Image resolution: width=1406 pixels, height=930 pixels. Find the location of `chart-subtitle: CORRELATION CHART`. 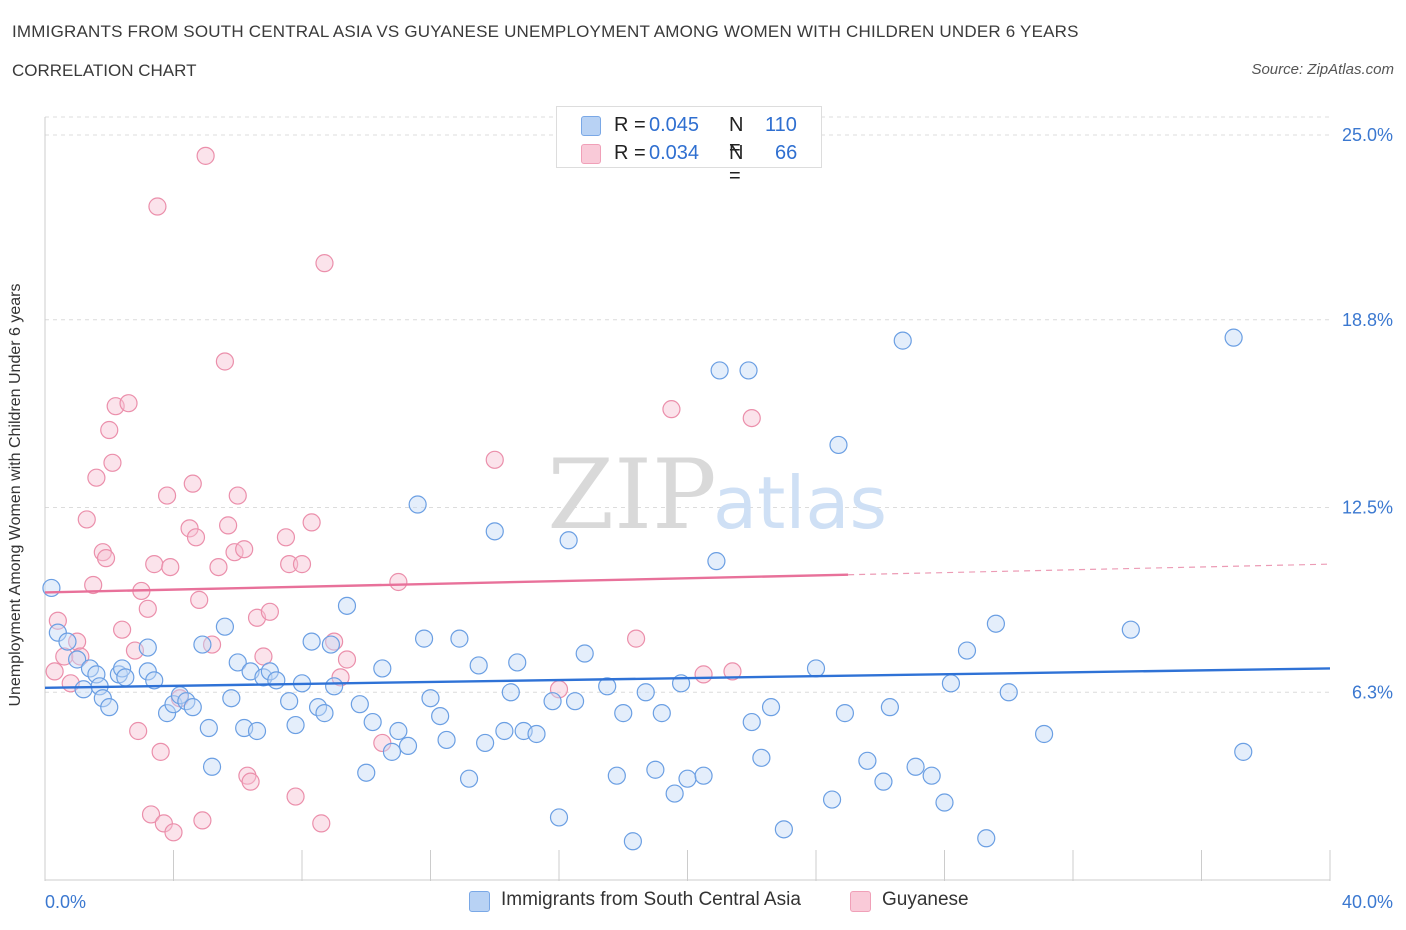

chart-subtitle: CORRELATION CHART is located at coordinates (104, 70).